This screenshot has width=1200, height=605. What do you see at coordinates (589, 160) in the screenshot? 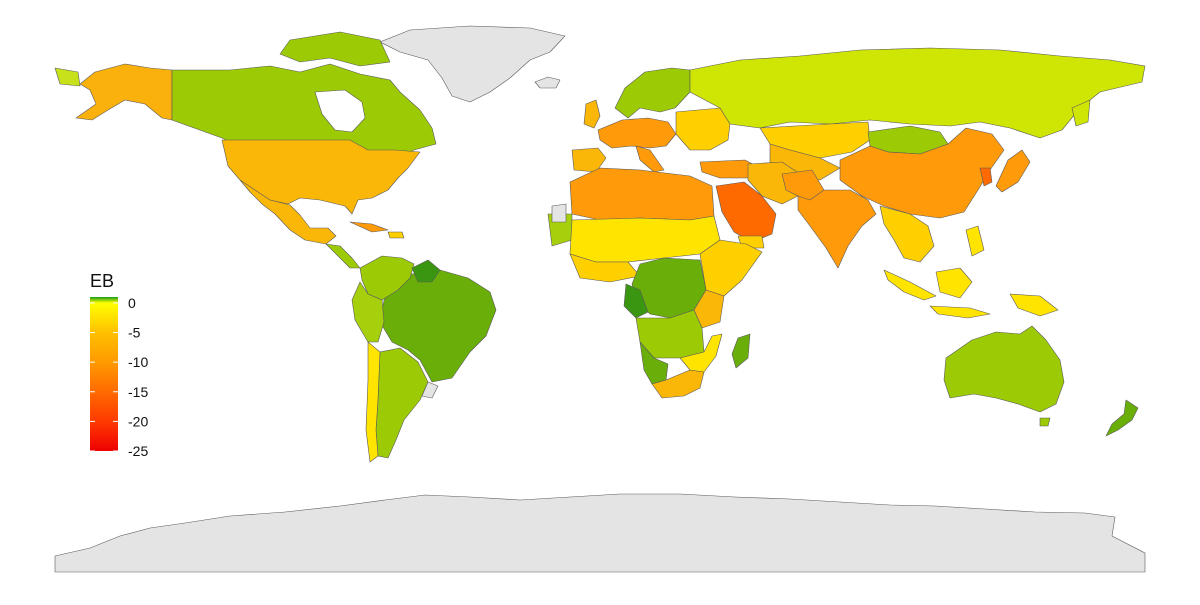
I see `region-iberia` at bounding box center [589, 160].